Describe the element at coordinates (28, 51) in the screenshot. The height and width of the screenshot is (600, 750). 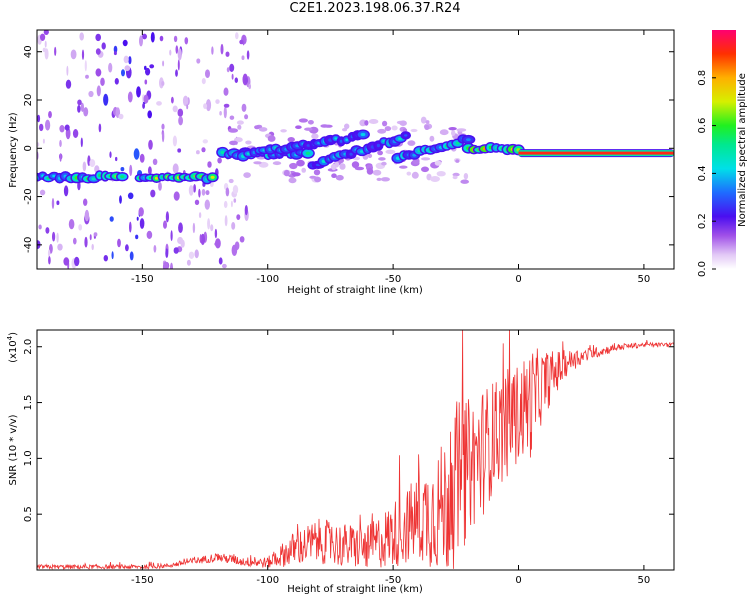
I see `y-tick-label: 40` at that location.